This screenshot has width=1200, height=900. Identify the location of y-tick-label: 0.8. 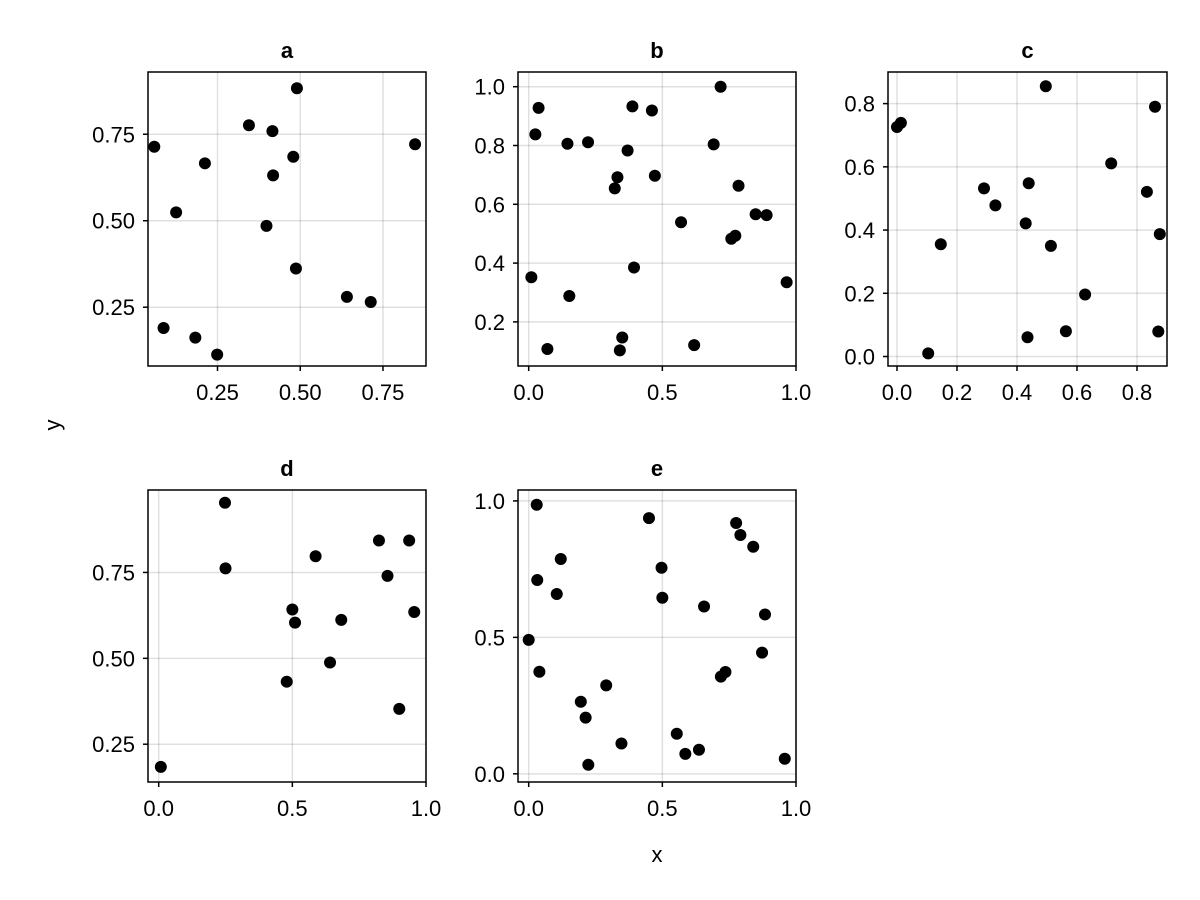
(859, 104).